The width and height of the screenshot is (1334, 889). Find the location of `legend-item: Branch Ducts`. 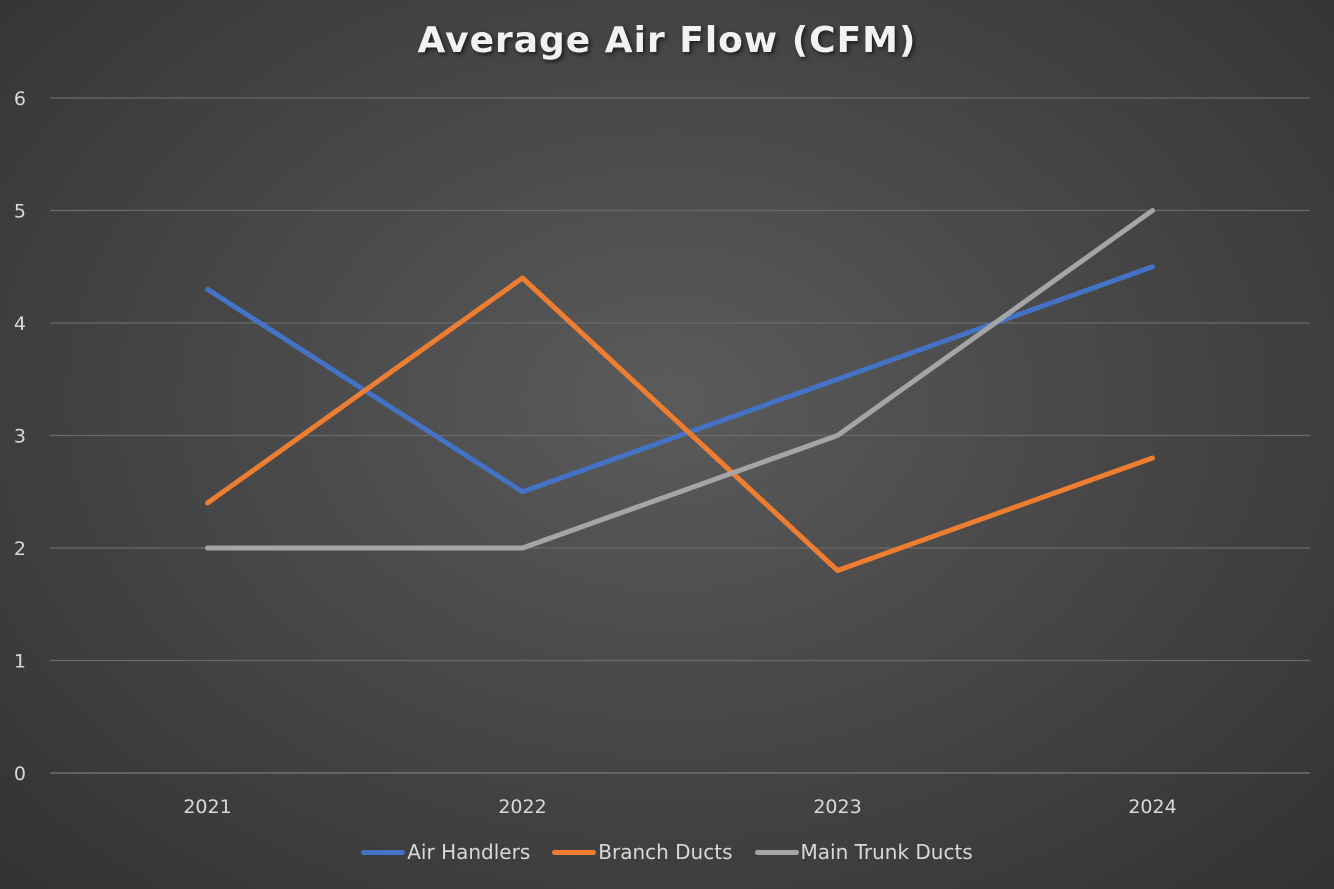

legend-item: Branch Ducts is located at coordinates (642, 852).